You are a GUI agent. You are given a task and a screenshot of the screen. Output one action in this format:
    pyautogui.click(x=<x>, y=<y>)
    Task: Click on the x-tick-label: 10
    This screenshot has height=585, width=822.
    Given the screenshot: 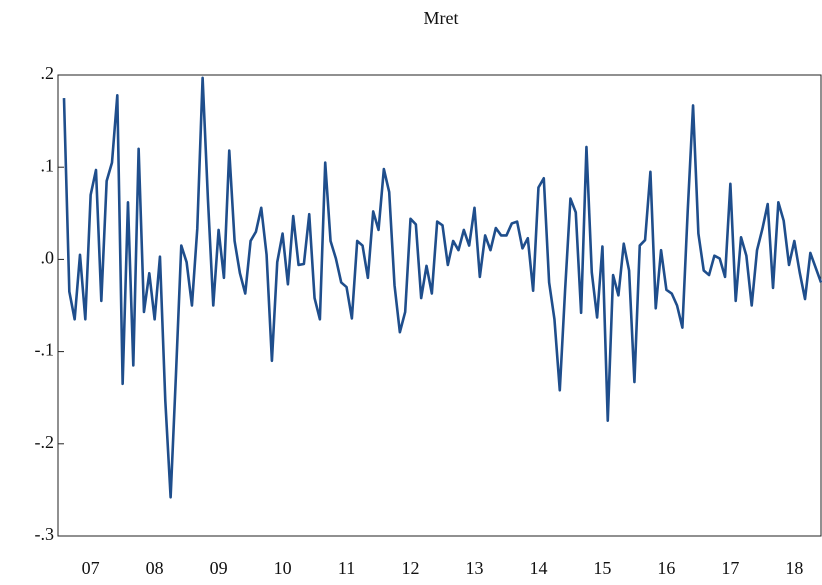 What is the action you would take?
    pyautogui.click(x=283, y=568)
    